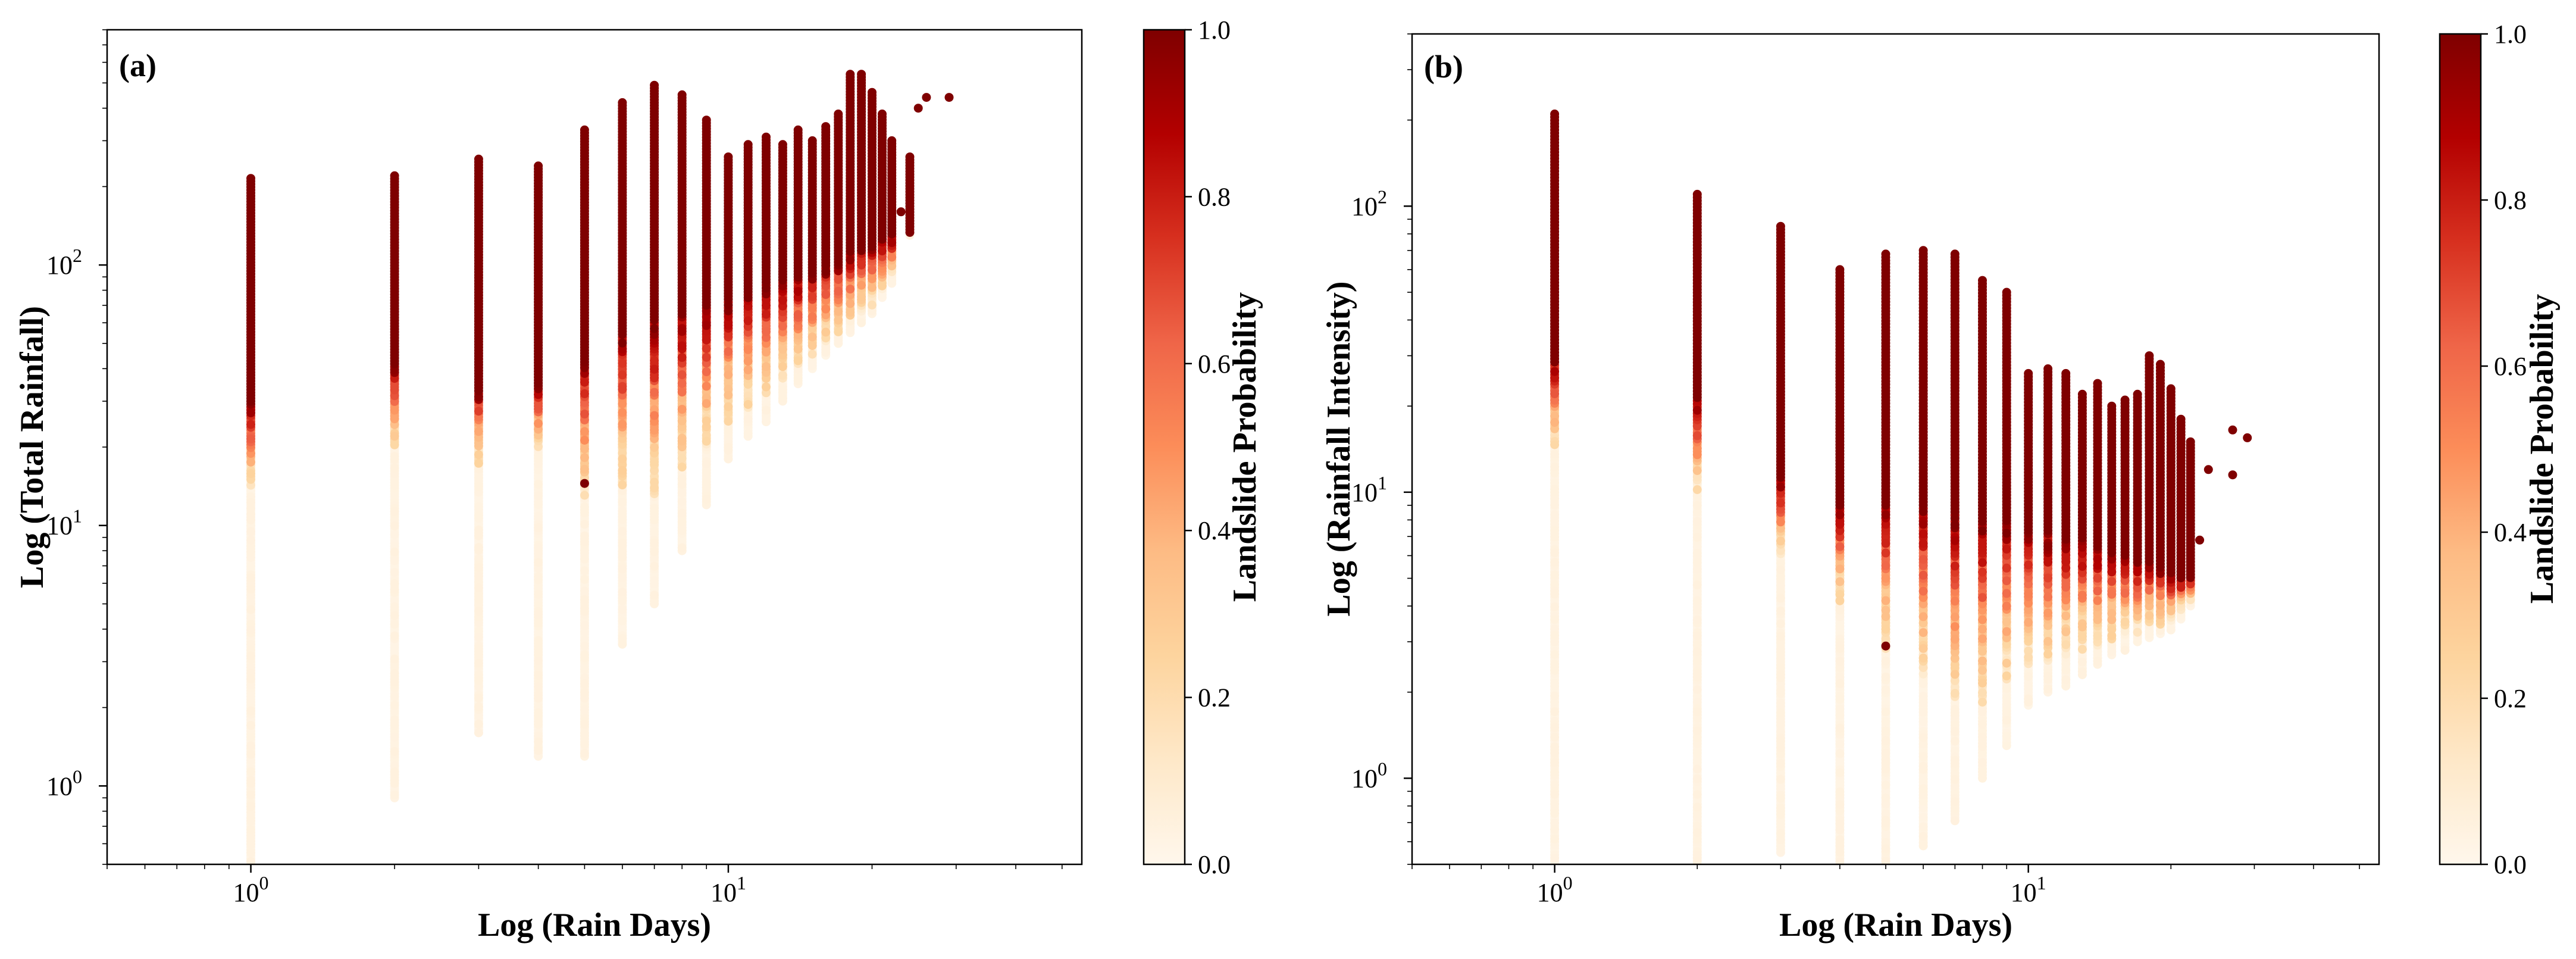  What do you see at coordinates (137, 65) in the screenshot?
I see `panel-label-a: (a)` at bounding box center [137, 65].